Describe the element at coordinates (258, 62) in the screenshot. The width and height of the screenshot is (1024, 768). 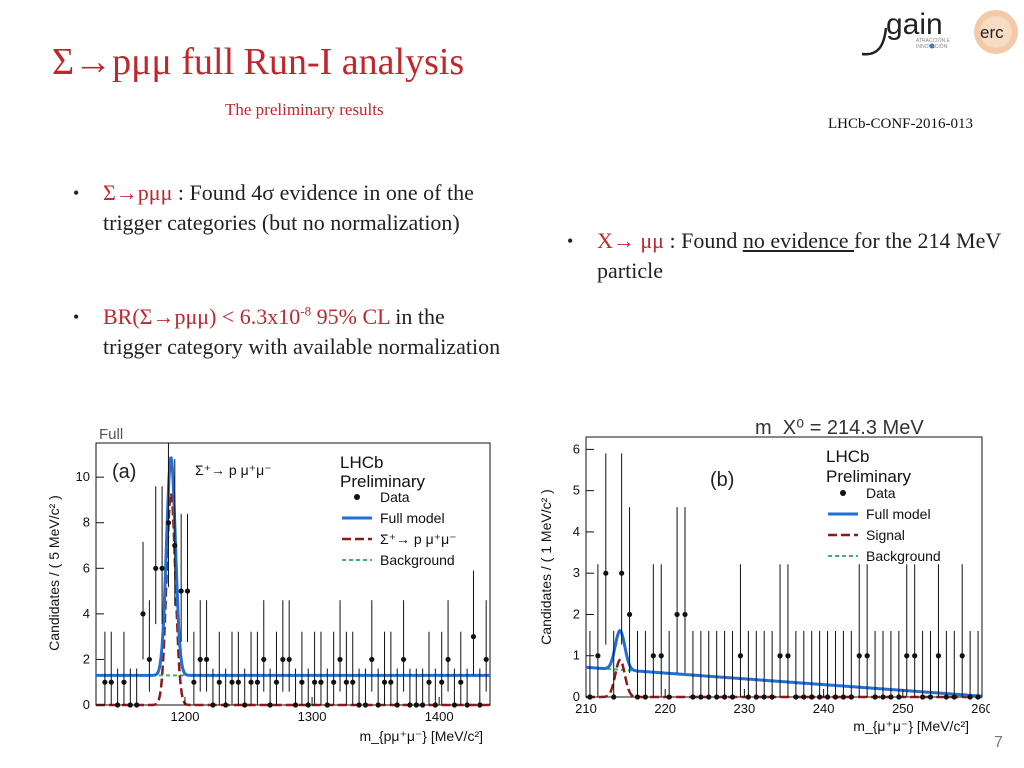
I see `page-title: Σ→pμμ full Run-I analysis` at that location.